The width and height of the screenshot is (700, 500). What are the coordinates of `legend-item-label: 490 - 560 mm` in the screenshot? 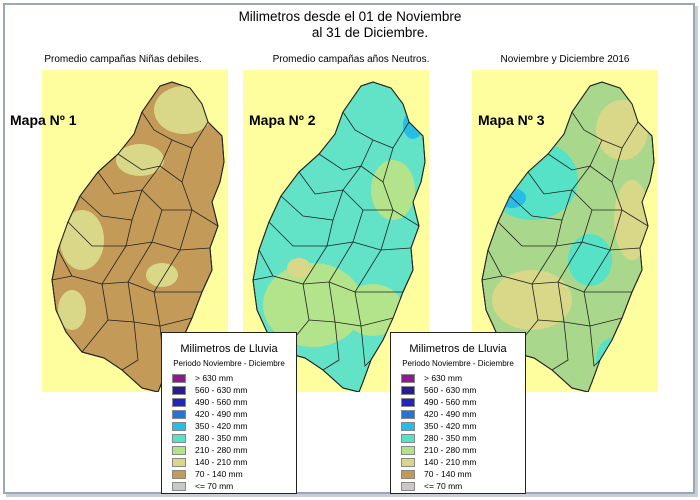 It's located at (221, 402).